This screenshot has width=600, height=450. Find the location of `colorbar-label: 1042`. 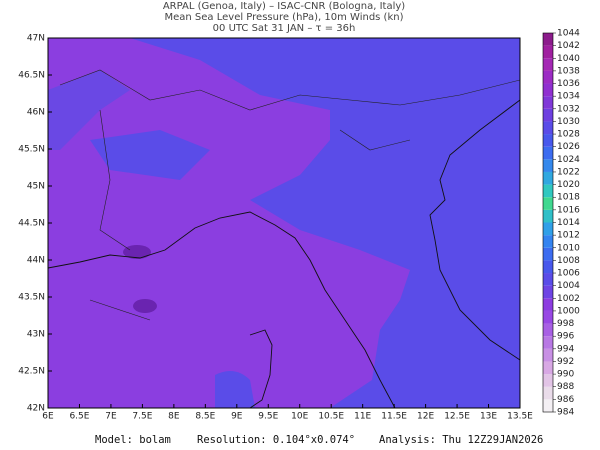

colorbar-label: 1042 is located at coordinates (568, 46).